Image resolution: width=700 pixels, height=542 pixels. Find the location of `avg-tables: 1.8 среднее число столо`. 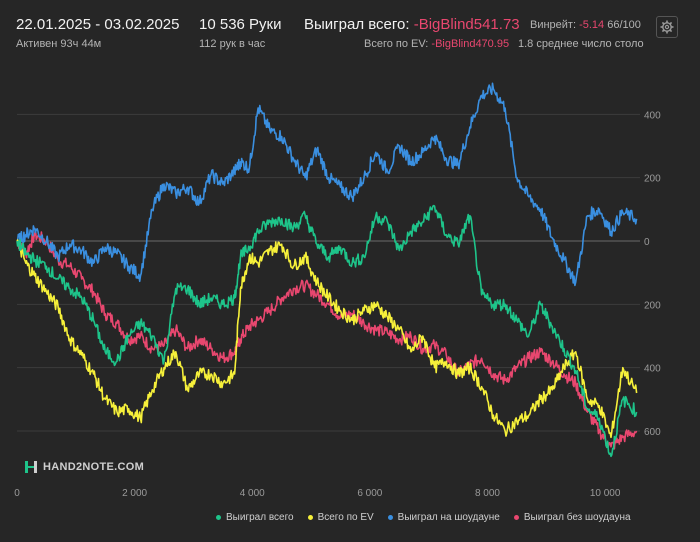

avg-tables: 1.8 среднее число столо is located at coordinates (581, 44).